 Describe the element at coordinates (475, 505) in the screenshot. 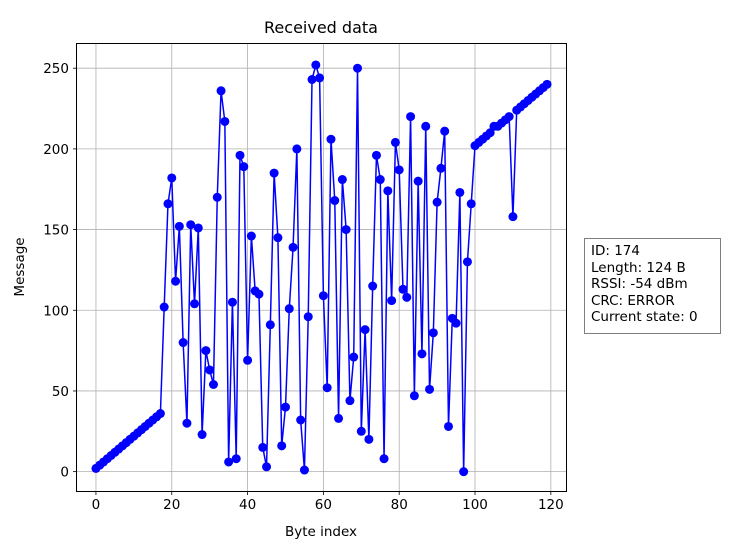

I see `x-tick-label: 100` at that location.